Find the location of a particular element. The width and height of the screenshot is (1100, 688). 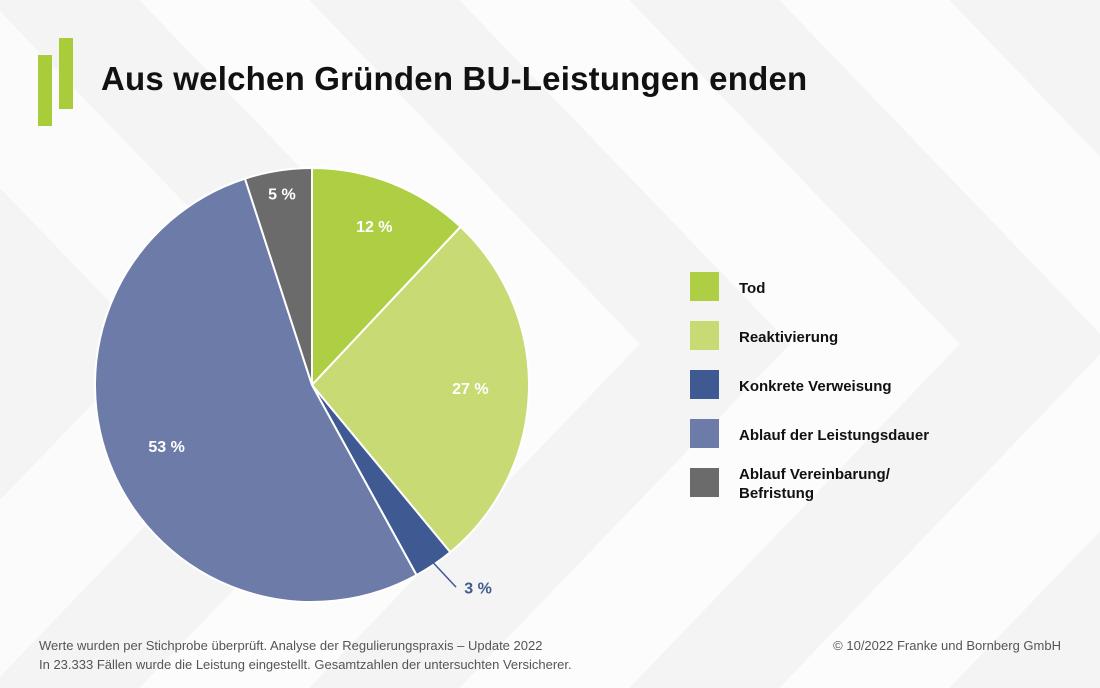

legend-item-1: Tod is located at coordinates (824, 296).